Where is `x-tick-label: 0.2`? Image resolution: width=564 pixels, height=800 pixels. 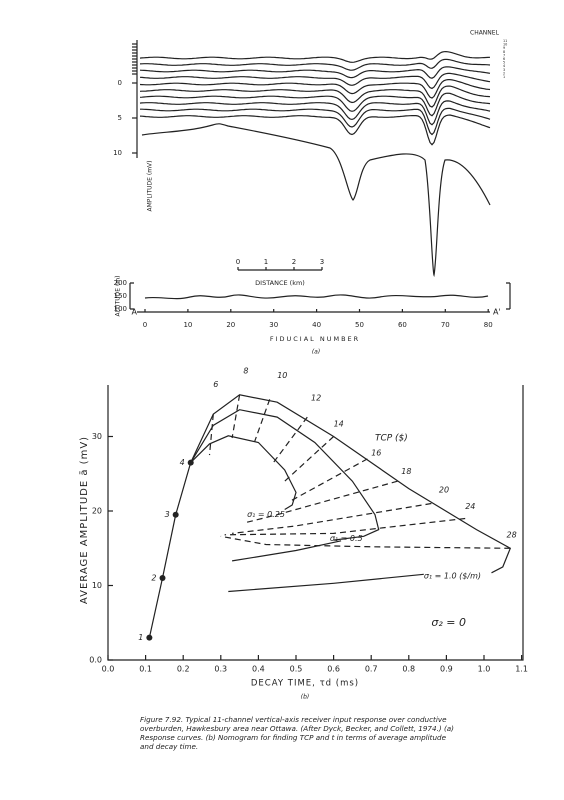 x-tick-label: 0.2 is located at coordinates (183, 669).